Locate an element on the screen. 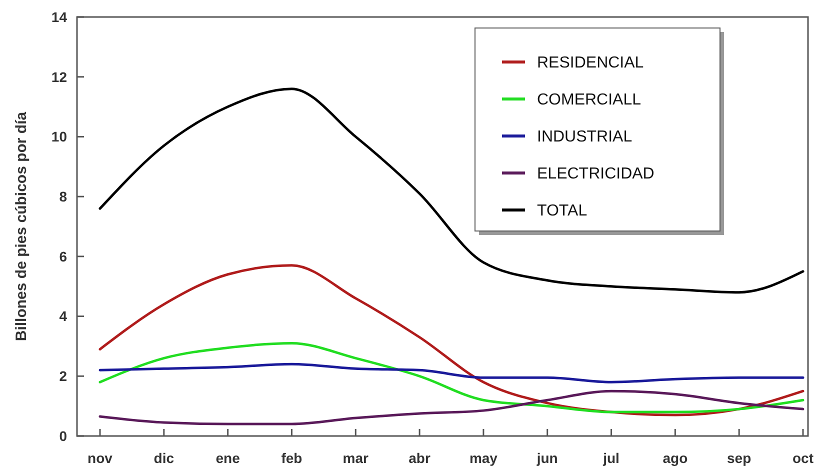 This screenshot has height=471, width=820. legend-label: RESIDENCIAL is located at coordinates (590, 63).